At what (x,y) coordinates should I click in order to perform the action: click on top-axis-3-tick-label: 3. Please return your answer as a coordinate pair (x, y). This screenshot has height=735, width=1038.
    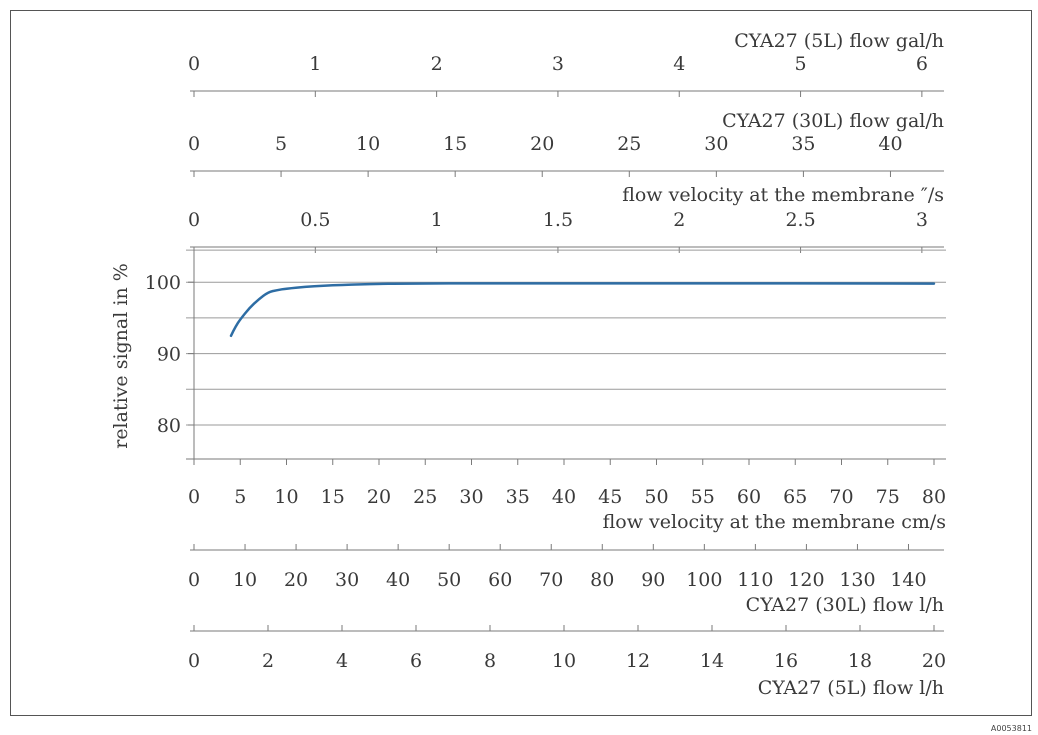
    Looking at the image, I should click on (922, 220).